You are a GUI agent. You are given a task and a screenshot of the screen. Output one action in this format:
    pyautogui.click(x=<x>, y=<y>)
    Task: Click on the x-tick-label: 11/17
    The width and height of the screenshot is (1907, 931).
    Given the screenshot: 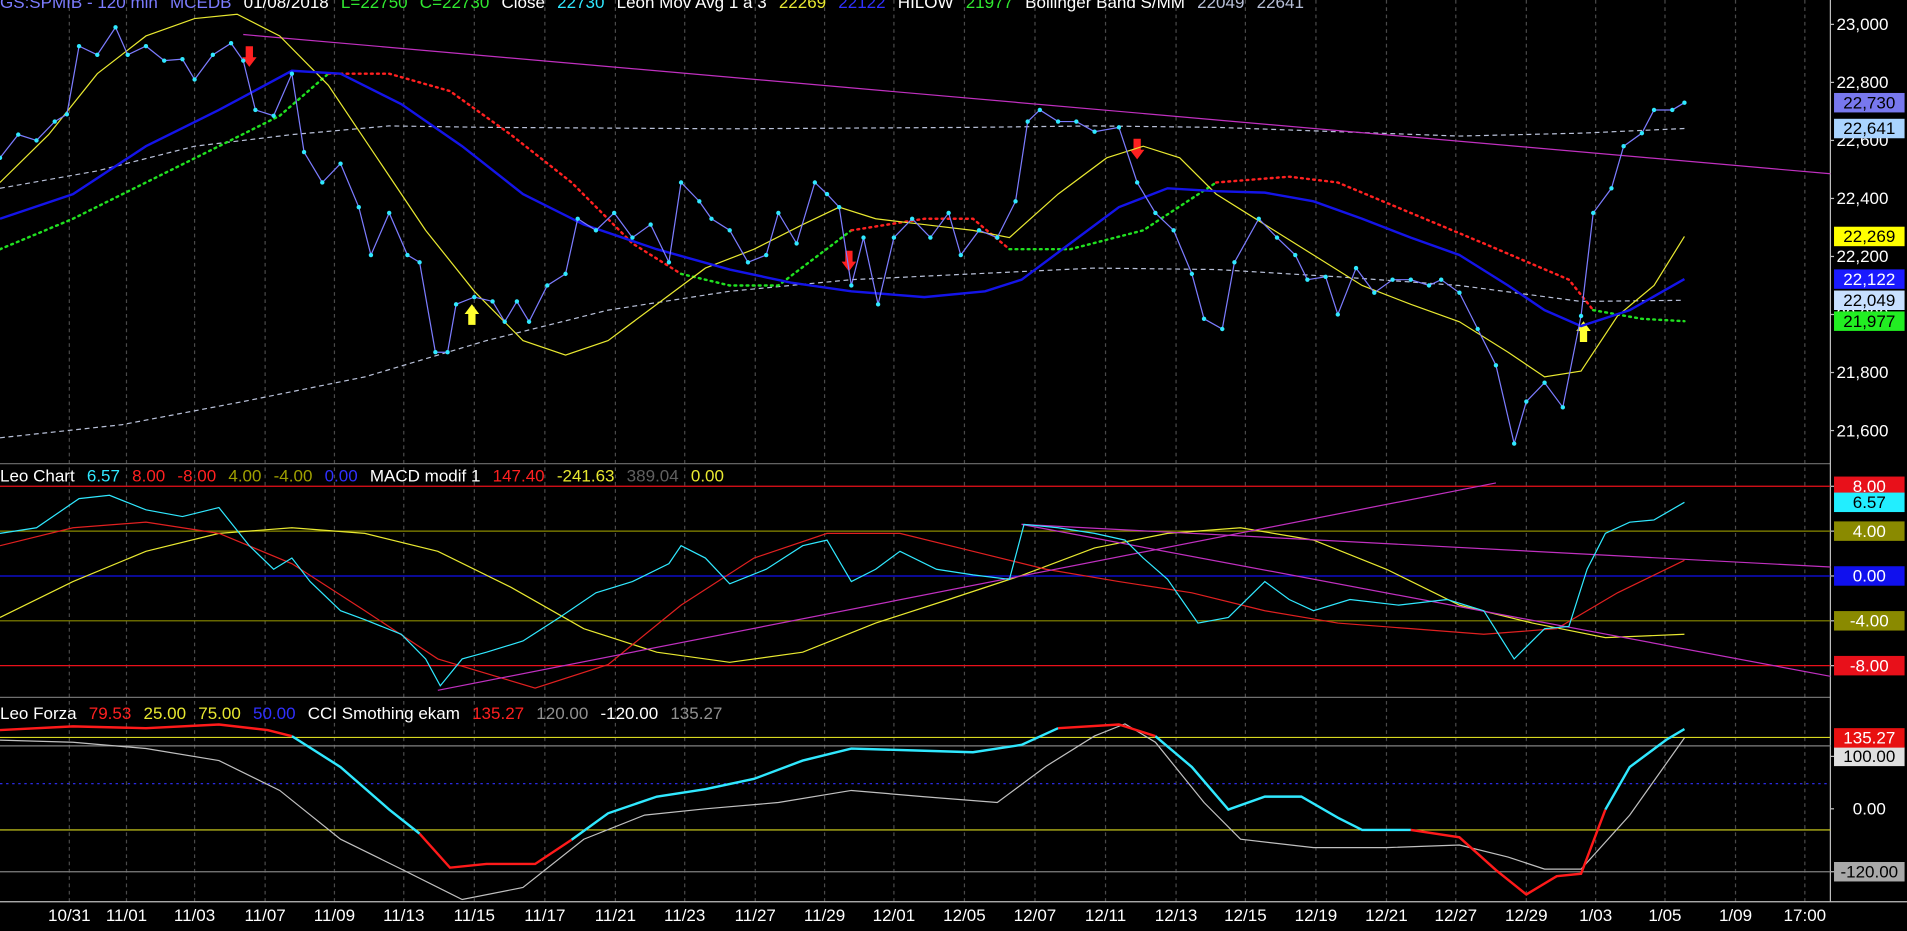 What is the action you would take?
    pyautogui.click(x=544, y=915)
    